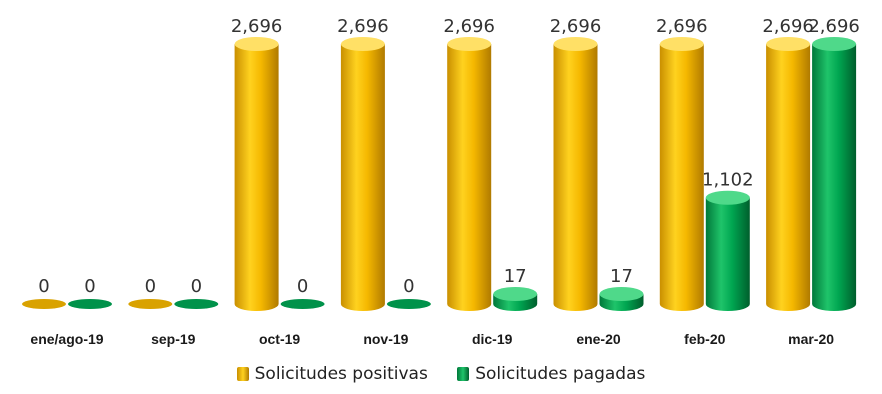 The image size is (882, 394). Describe the element at coordinates (704, 339) in the screenshot. I see `category-label-6: feb-20` at that location.